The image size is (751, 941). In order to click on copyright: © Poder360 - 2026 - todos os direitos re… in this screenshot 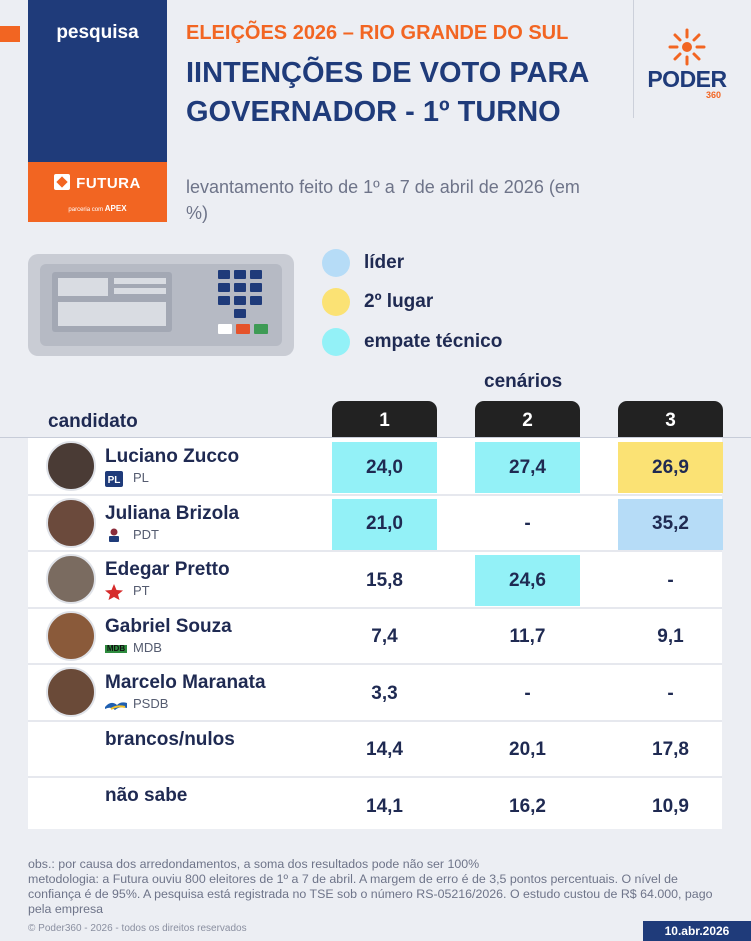, I will do `click(137, 928)`.